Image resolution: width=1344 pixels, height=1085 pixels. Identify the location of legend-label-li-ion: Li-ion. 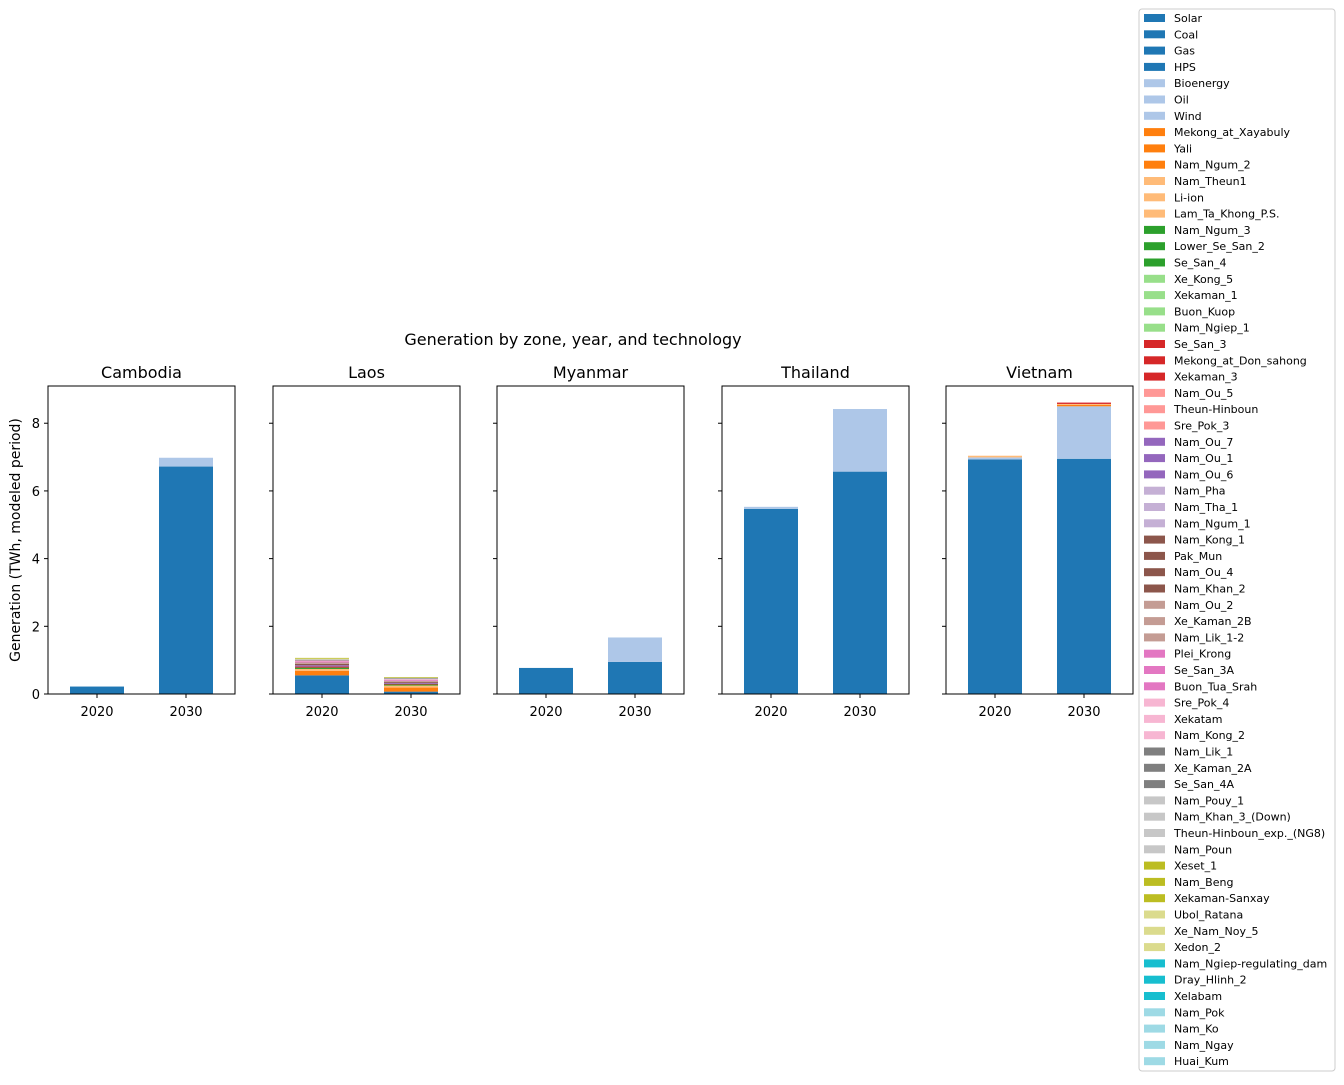
(1189, 197).